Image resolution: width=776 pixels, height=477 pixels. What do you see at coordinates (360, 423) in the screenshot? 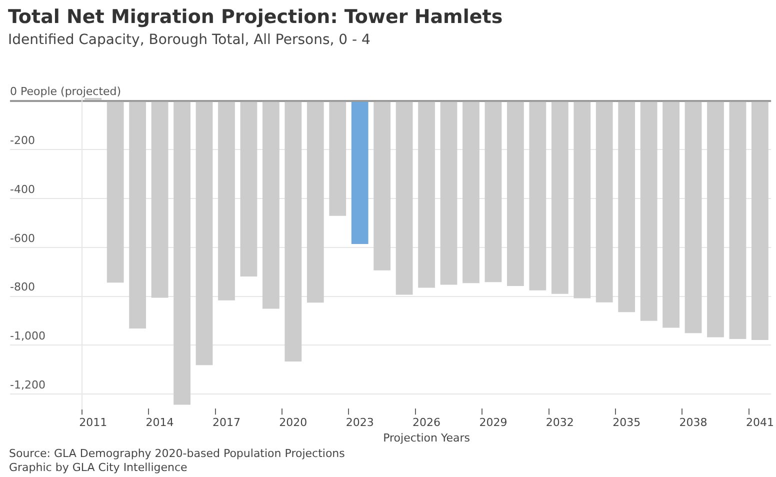
I see `x-tick-label: 2023` at bounding box center [360, 423].